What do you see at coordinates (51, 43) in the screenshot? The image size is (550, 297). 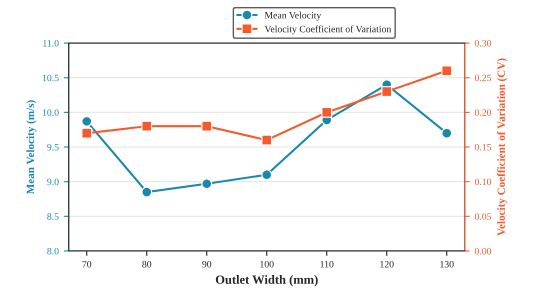 I see `y-tick-label: 11.0` at bounding box center [51, 43].